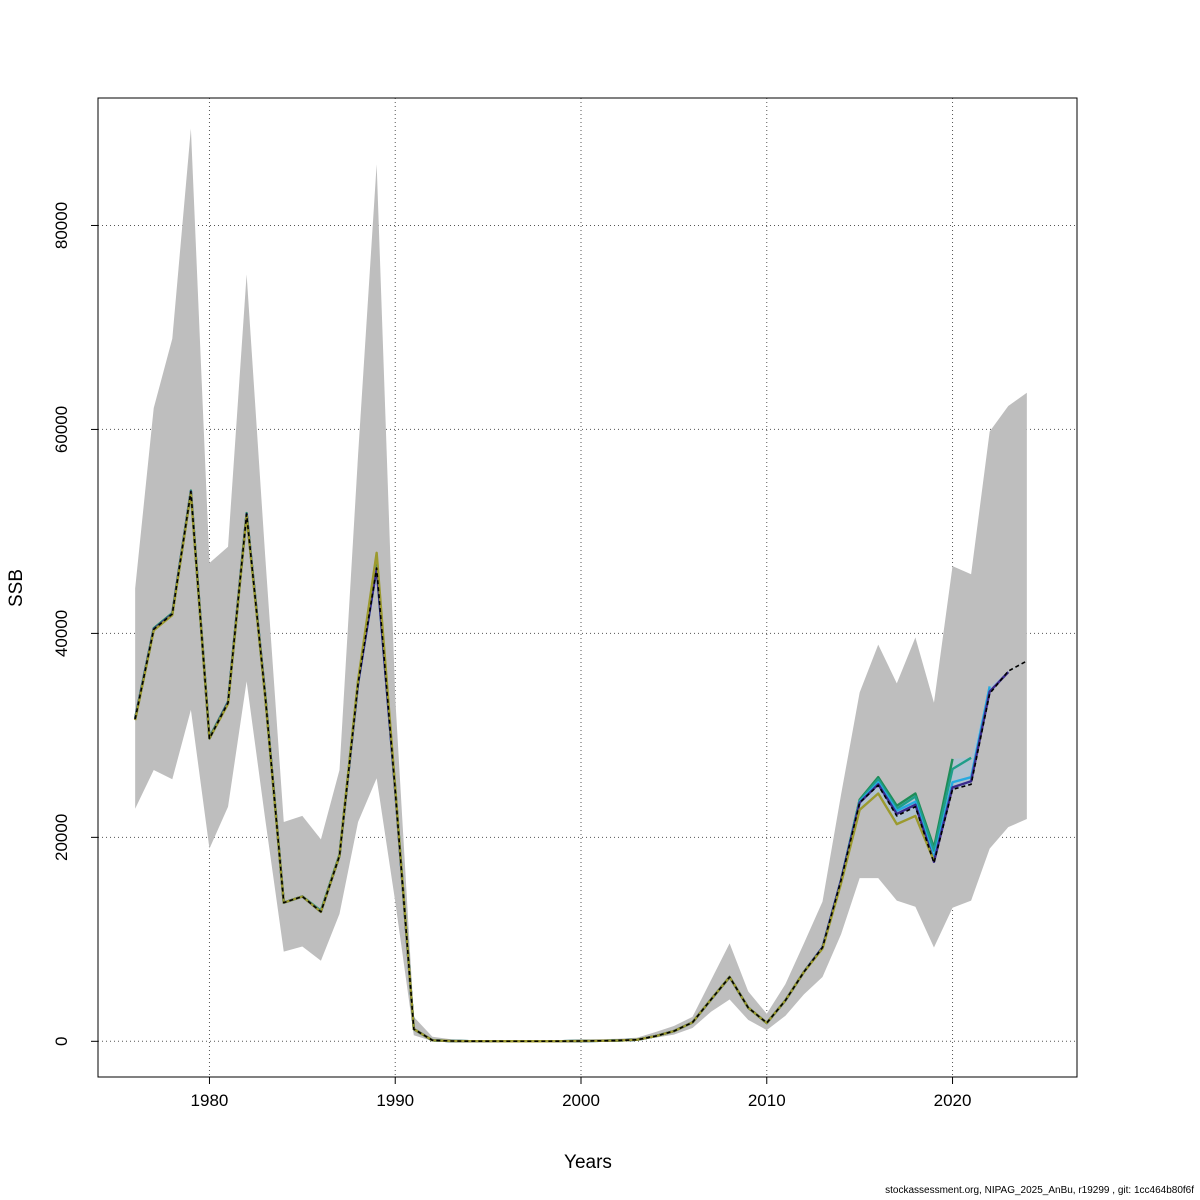  Describe the element at coordinates (16, 588) in the screenshot. I see `y-axis-title: SSB` at that location.